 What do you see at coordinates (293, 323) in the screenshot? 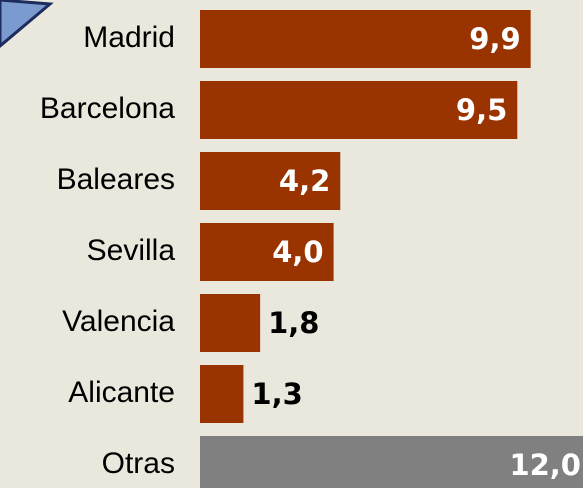
I see `value-label: 1,8` at bounding box center [293, 323].